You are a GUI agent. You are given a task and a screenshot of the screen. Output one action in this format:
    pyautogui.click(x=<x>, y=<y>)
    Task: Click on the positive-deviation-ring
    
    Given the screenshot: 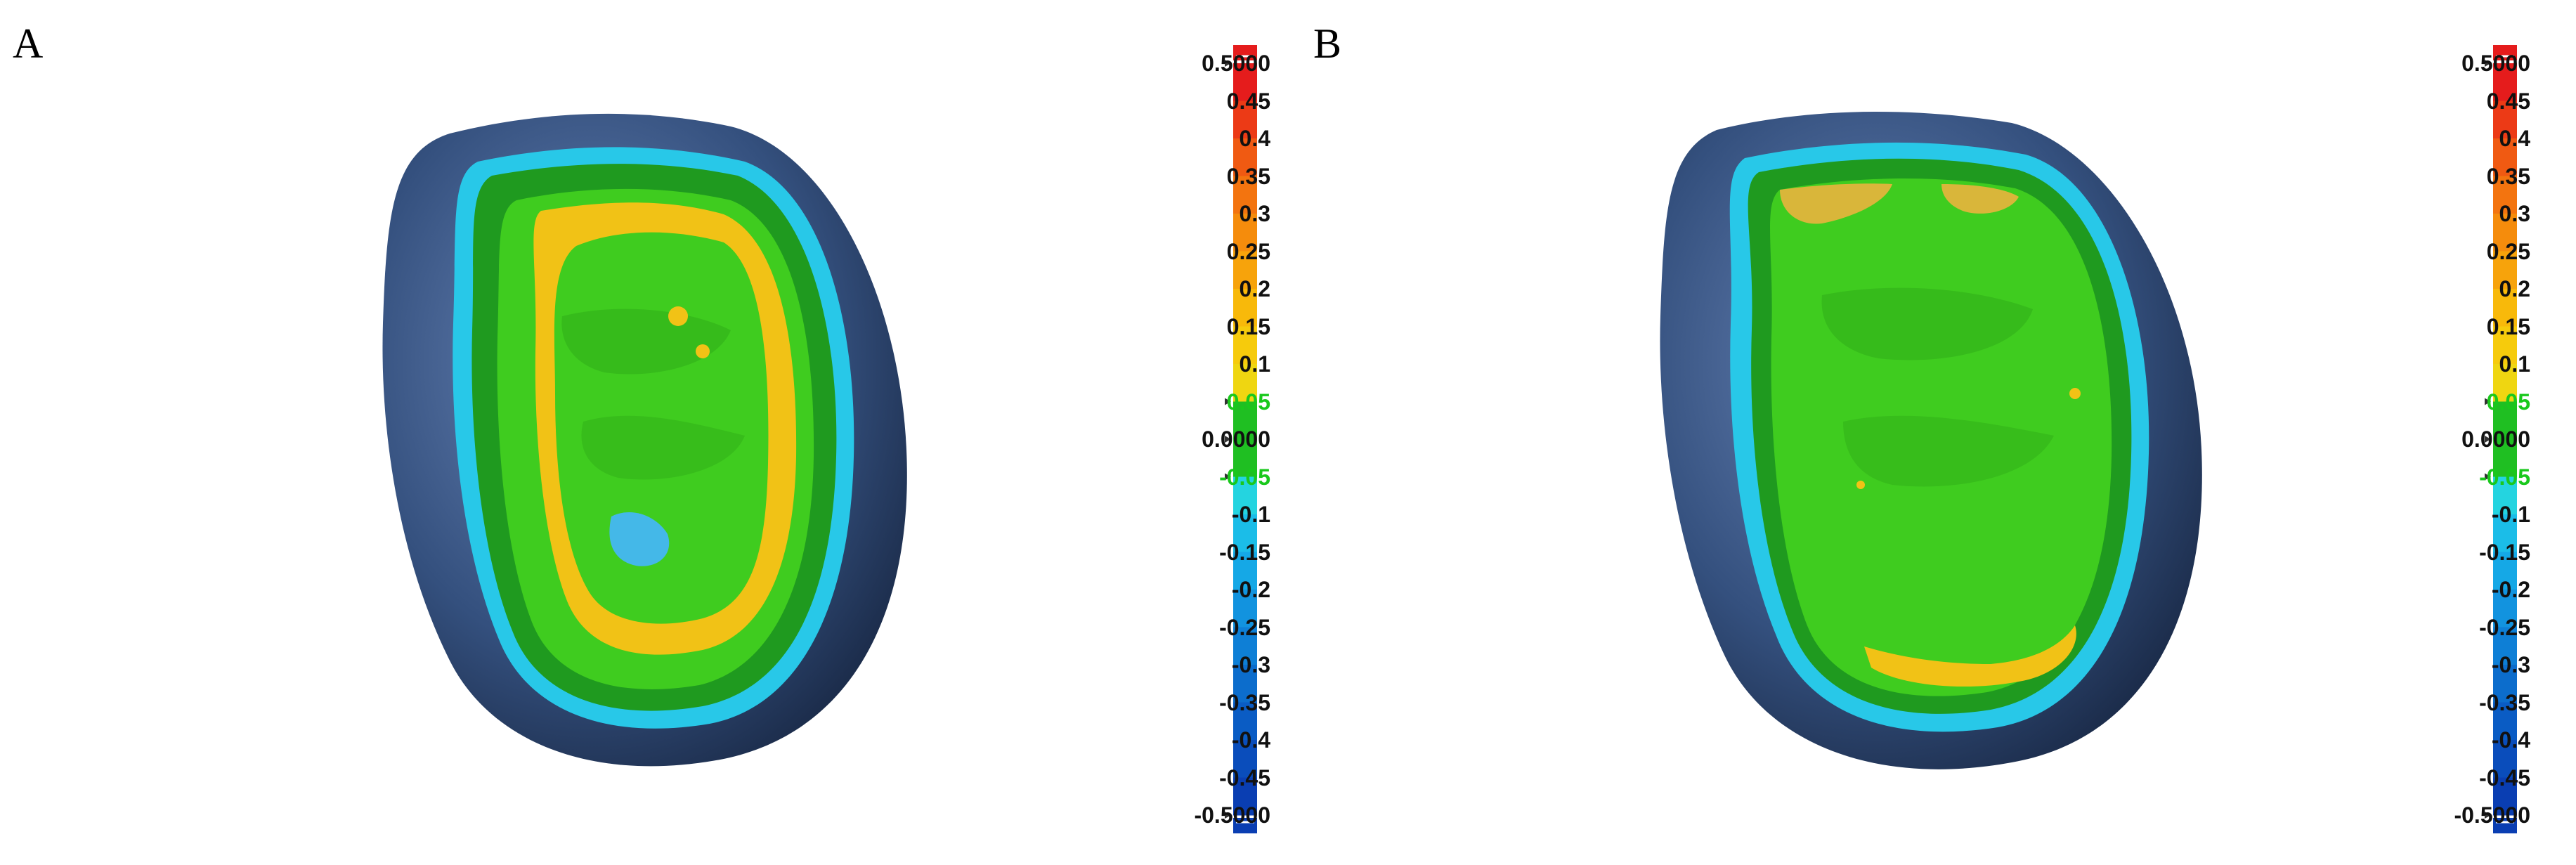 What is the action you would take?
    pyautogui.click(x=665, y=428)
    